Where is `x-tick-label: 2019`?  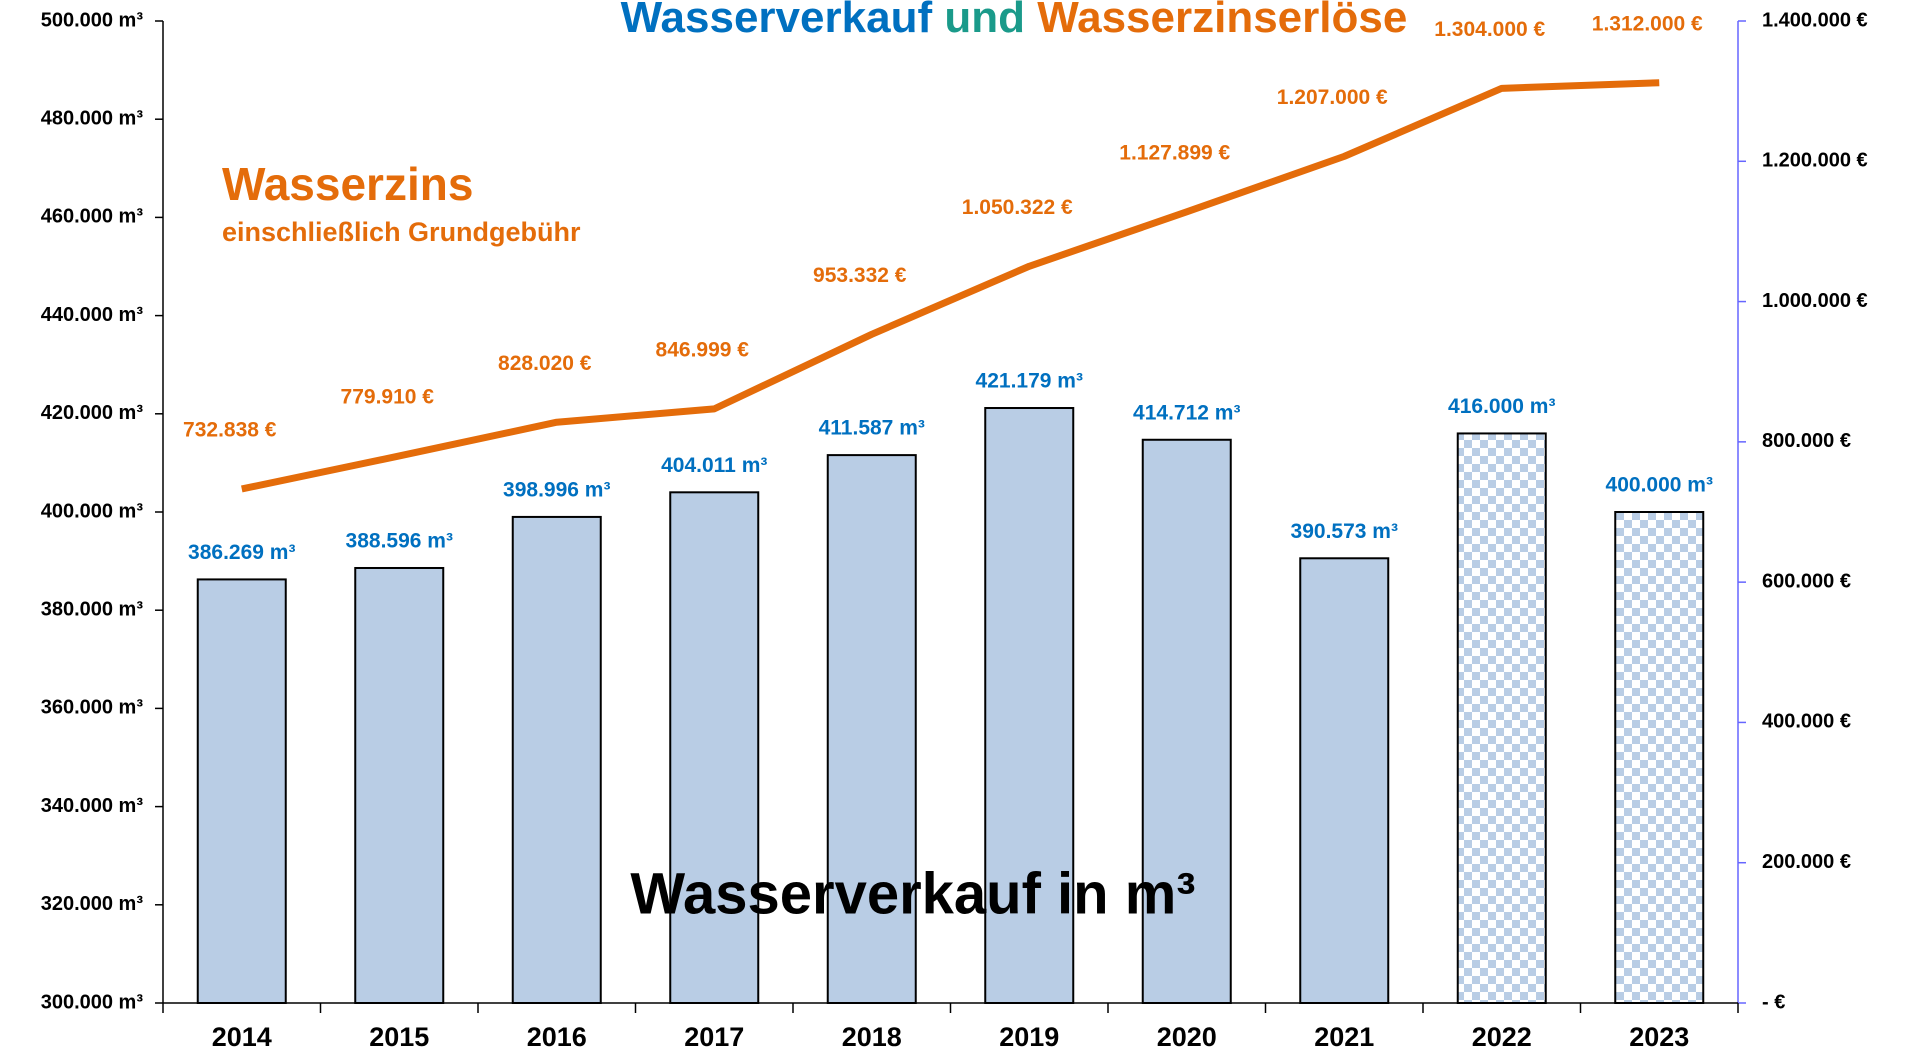
x-tick-label: 2019 is located at coordinates (1029, 1037).